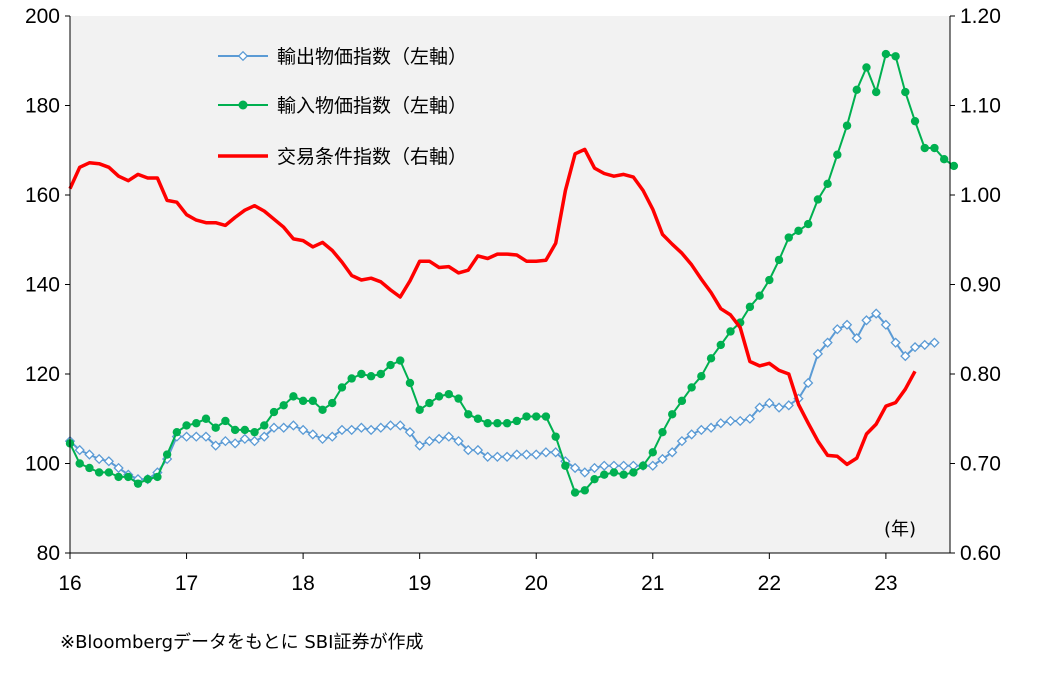 The width and height of the screenshot is (1044, 677). What do you see at coordinates (372, 57) in the screenshot?
I see `legend-label: 輸出物価指数（左軸）` at bounding box center [372, 57].